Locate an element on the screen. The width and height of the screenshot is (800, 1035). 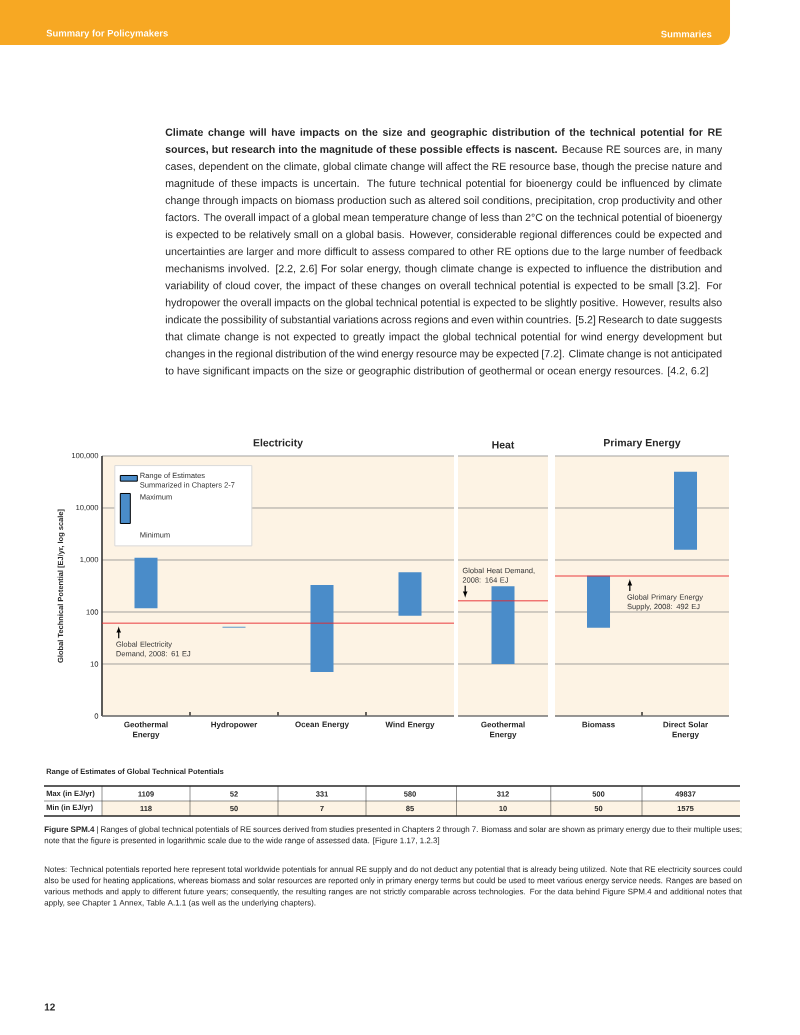
chart-title: Electricity is located at coordinates (278, 443).